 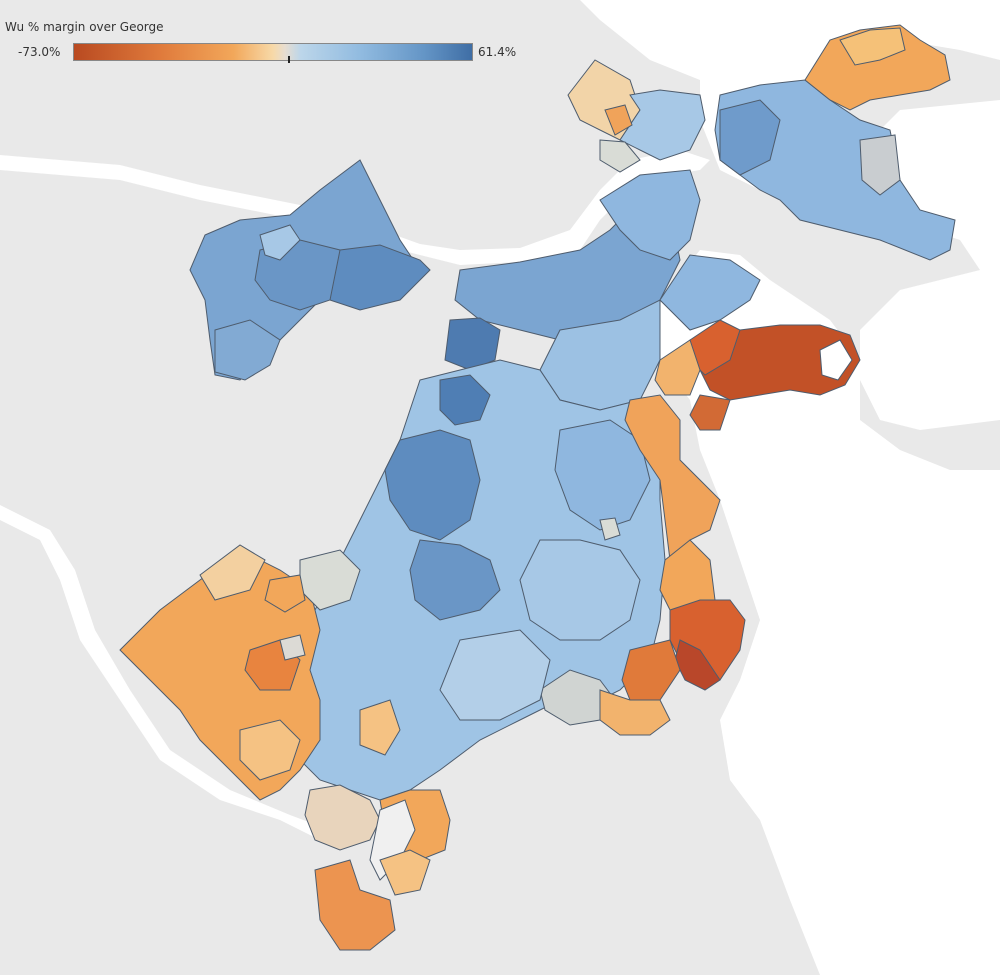 What do you see at coordinates (497, 52) in the screenshot?
I see `legend-max-label: 61.4%` at bounding box center [497, 52].